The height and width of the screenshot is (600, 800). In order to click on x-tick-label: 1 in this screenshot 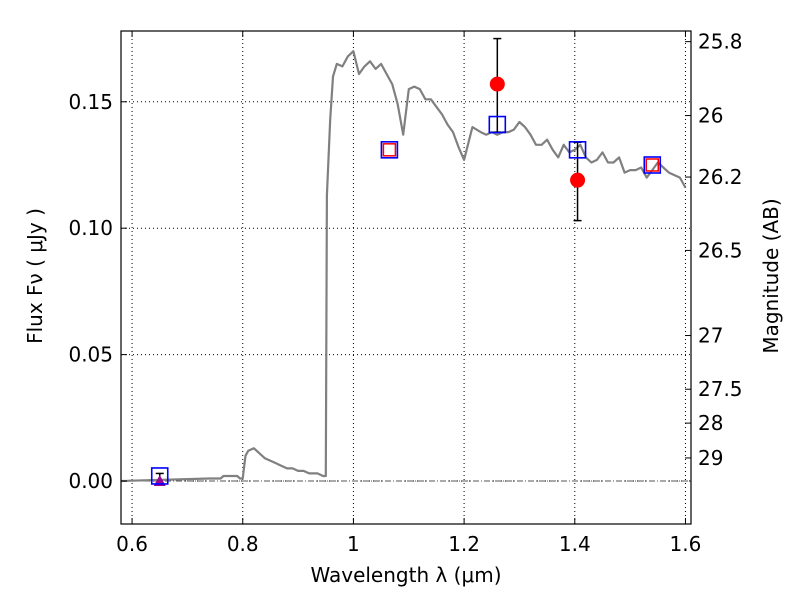, I will do `click(353, 544)`.